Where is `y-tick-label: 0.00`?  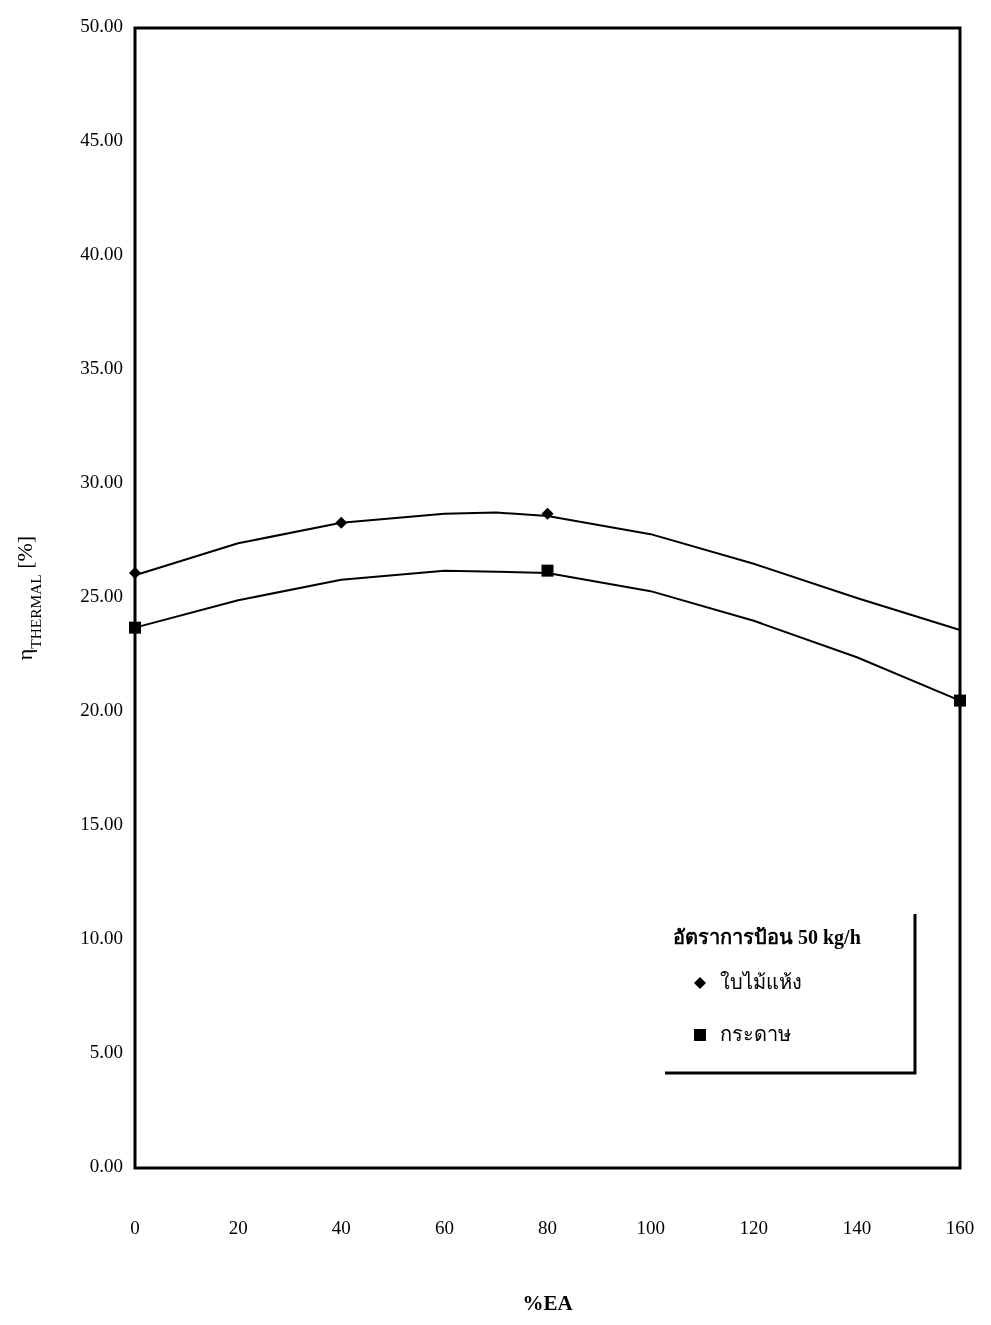 y-tick-label: 0.00 is located at coordinates (106, 1166).